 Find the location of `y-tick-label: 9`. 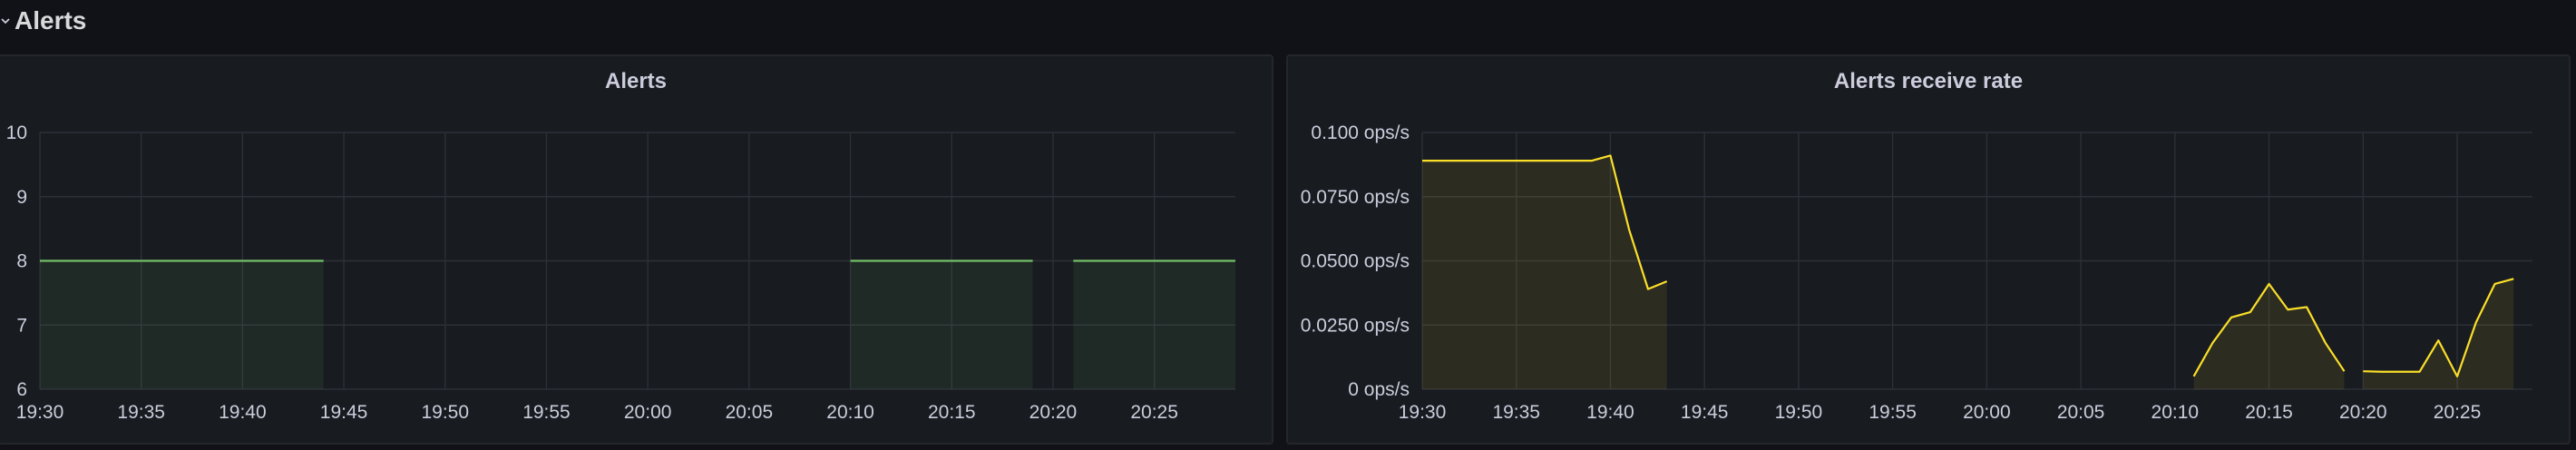

y-tick-label: 9 is located at coordinates (21, 197).